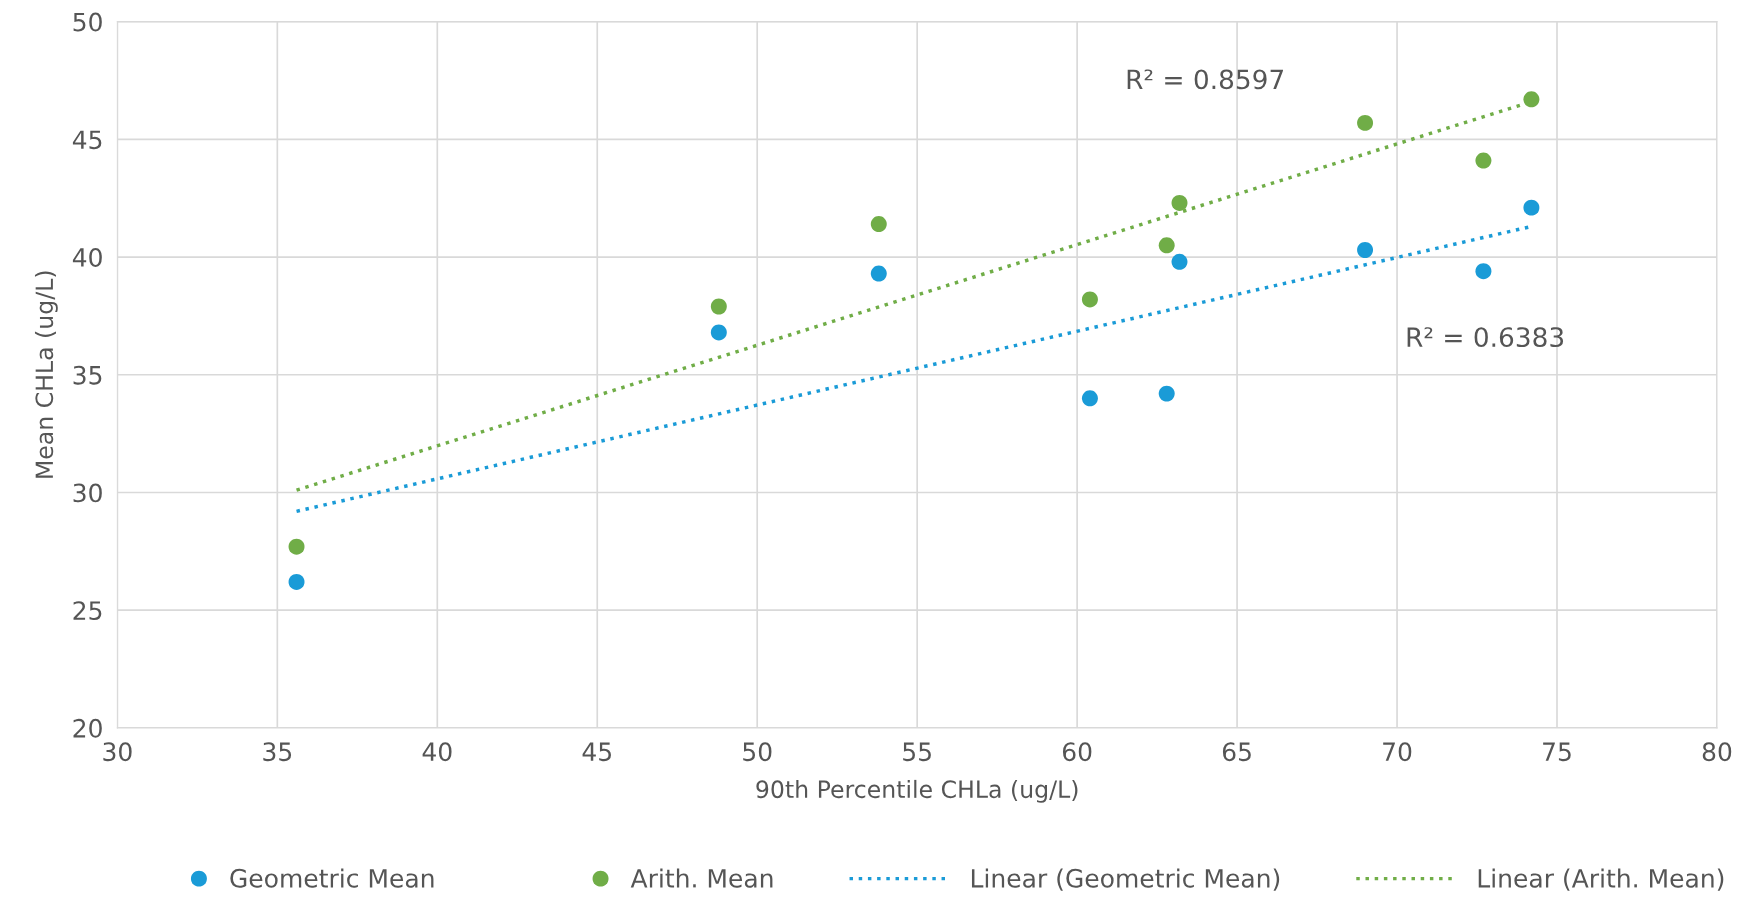  I want to click on legend-label: Geometric Mean, so click(332, 878).